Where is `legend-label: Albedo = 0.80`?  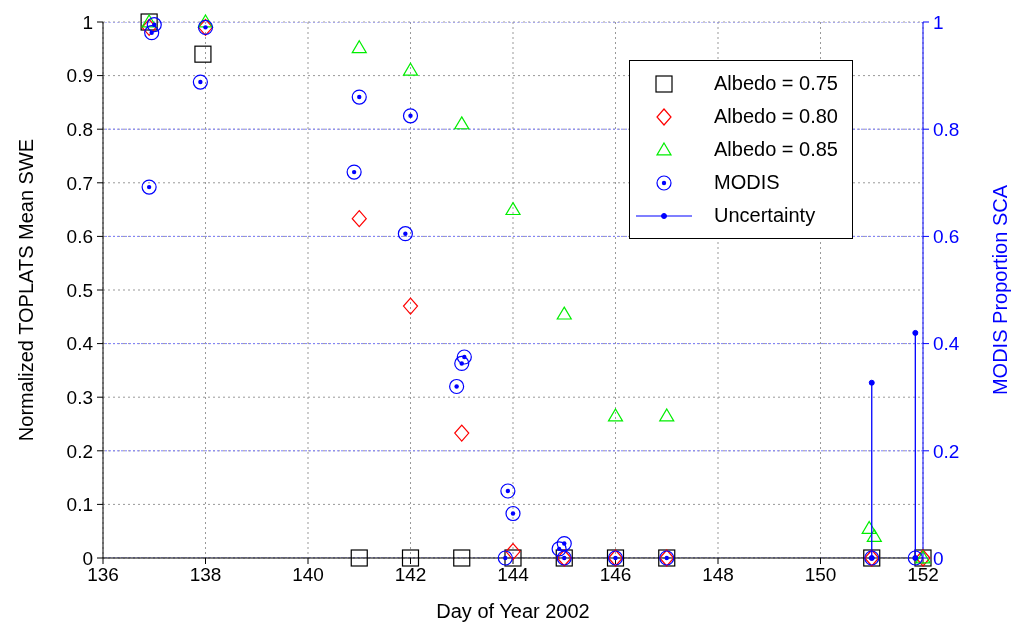 legend-label: Albedo = 0.80 is located at coordinates (776, 116).